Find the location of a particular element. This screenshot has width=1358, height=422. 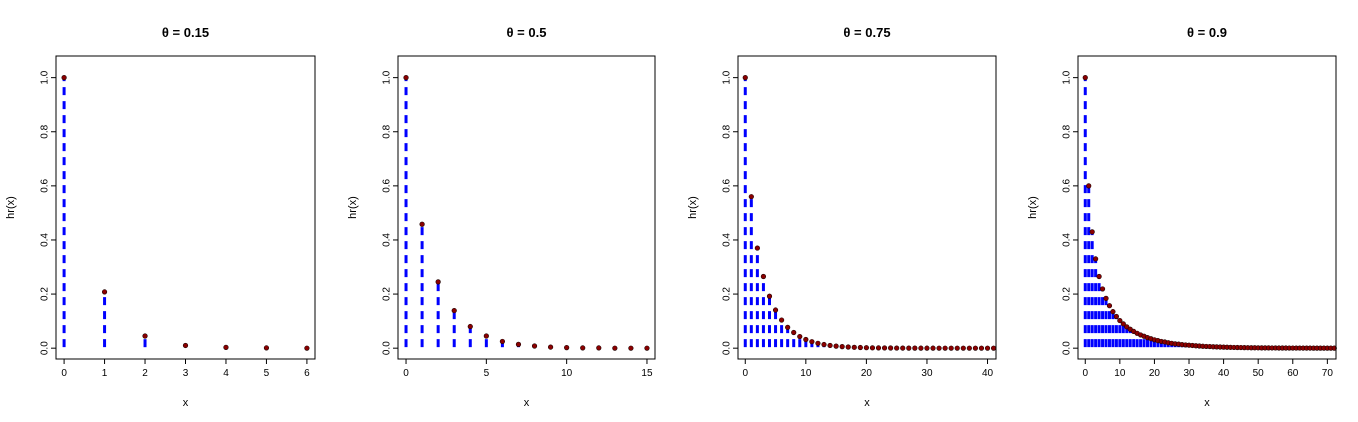

x-tick-label: 2 is located at coordinates (145, 373).